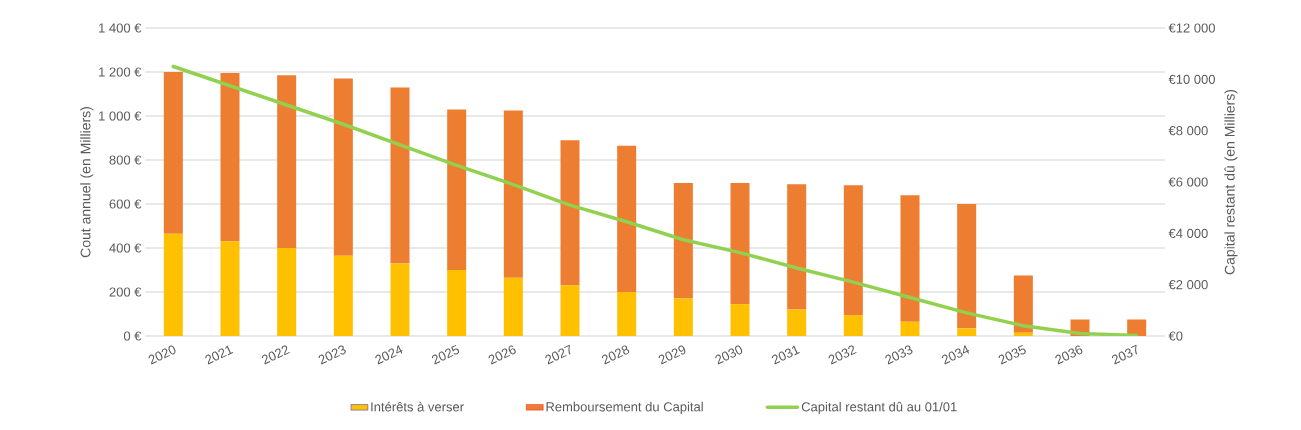  What do you see at coordinates (125, 160) in the screenshot?
I see `y-tick-label: 800 €` at bounding box center [125, 160].